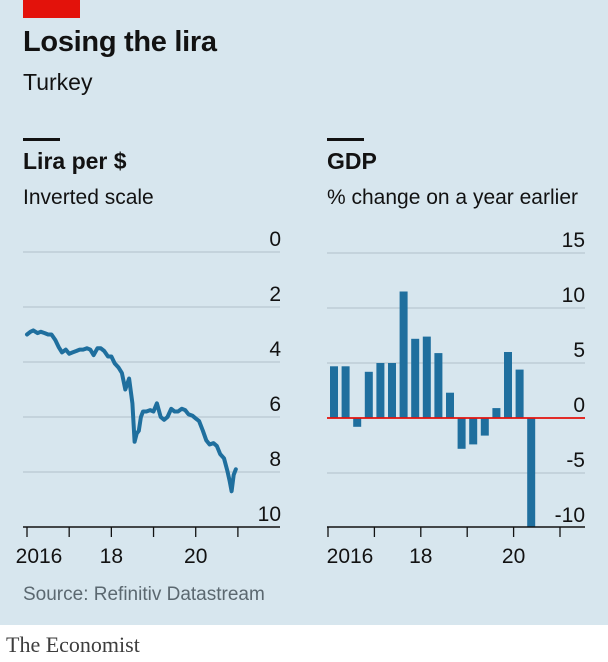  Describe the element at coordinates (88, 197) in the screenshot. I see `left-panel-subtitle: Inverted scale` at that location.